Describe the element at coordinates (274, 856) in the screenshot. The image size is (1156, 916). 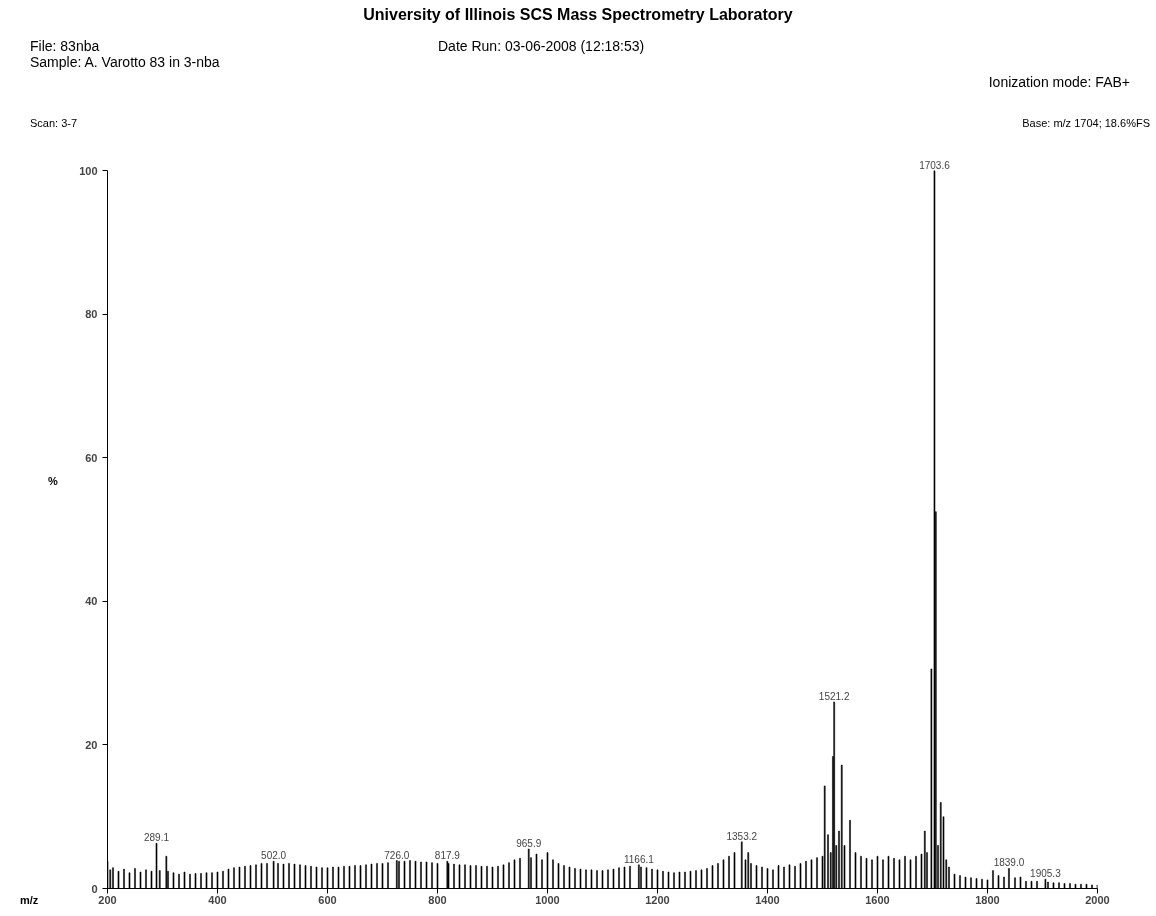
I see `annotation: 502.0` at that location.